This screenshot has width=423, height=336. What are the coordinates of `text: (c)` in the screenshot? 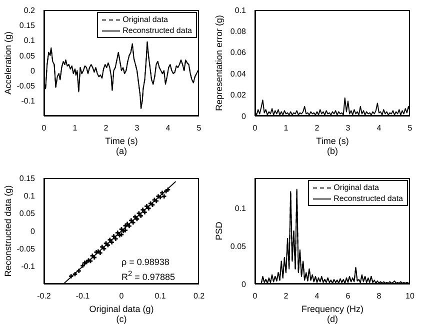 It's located at (121, 319).